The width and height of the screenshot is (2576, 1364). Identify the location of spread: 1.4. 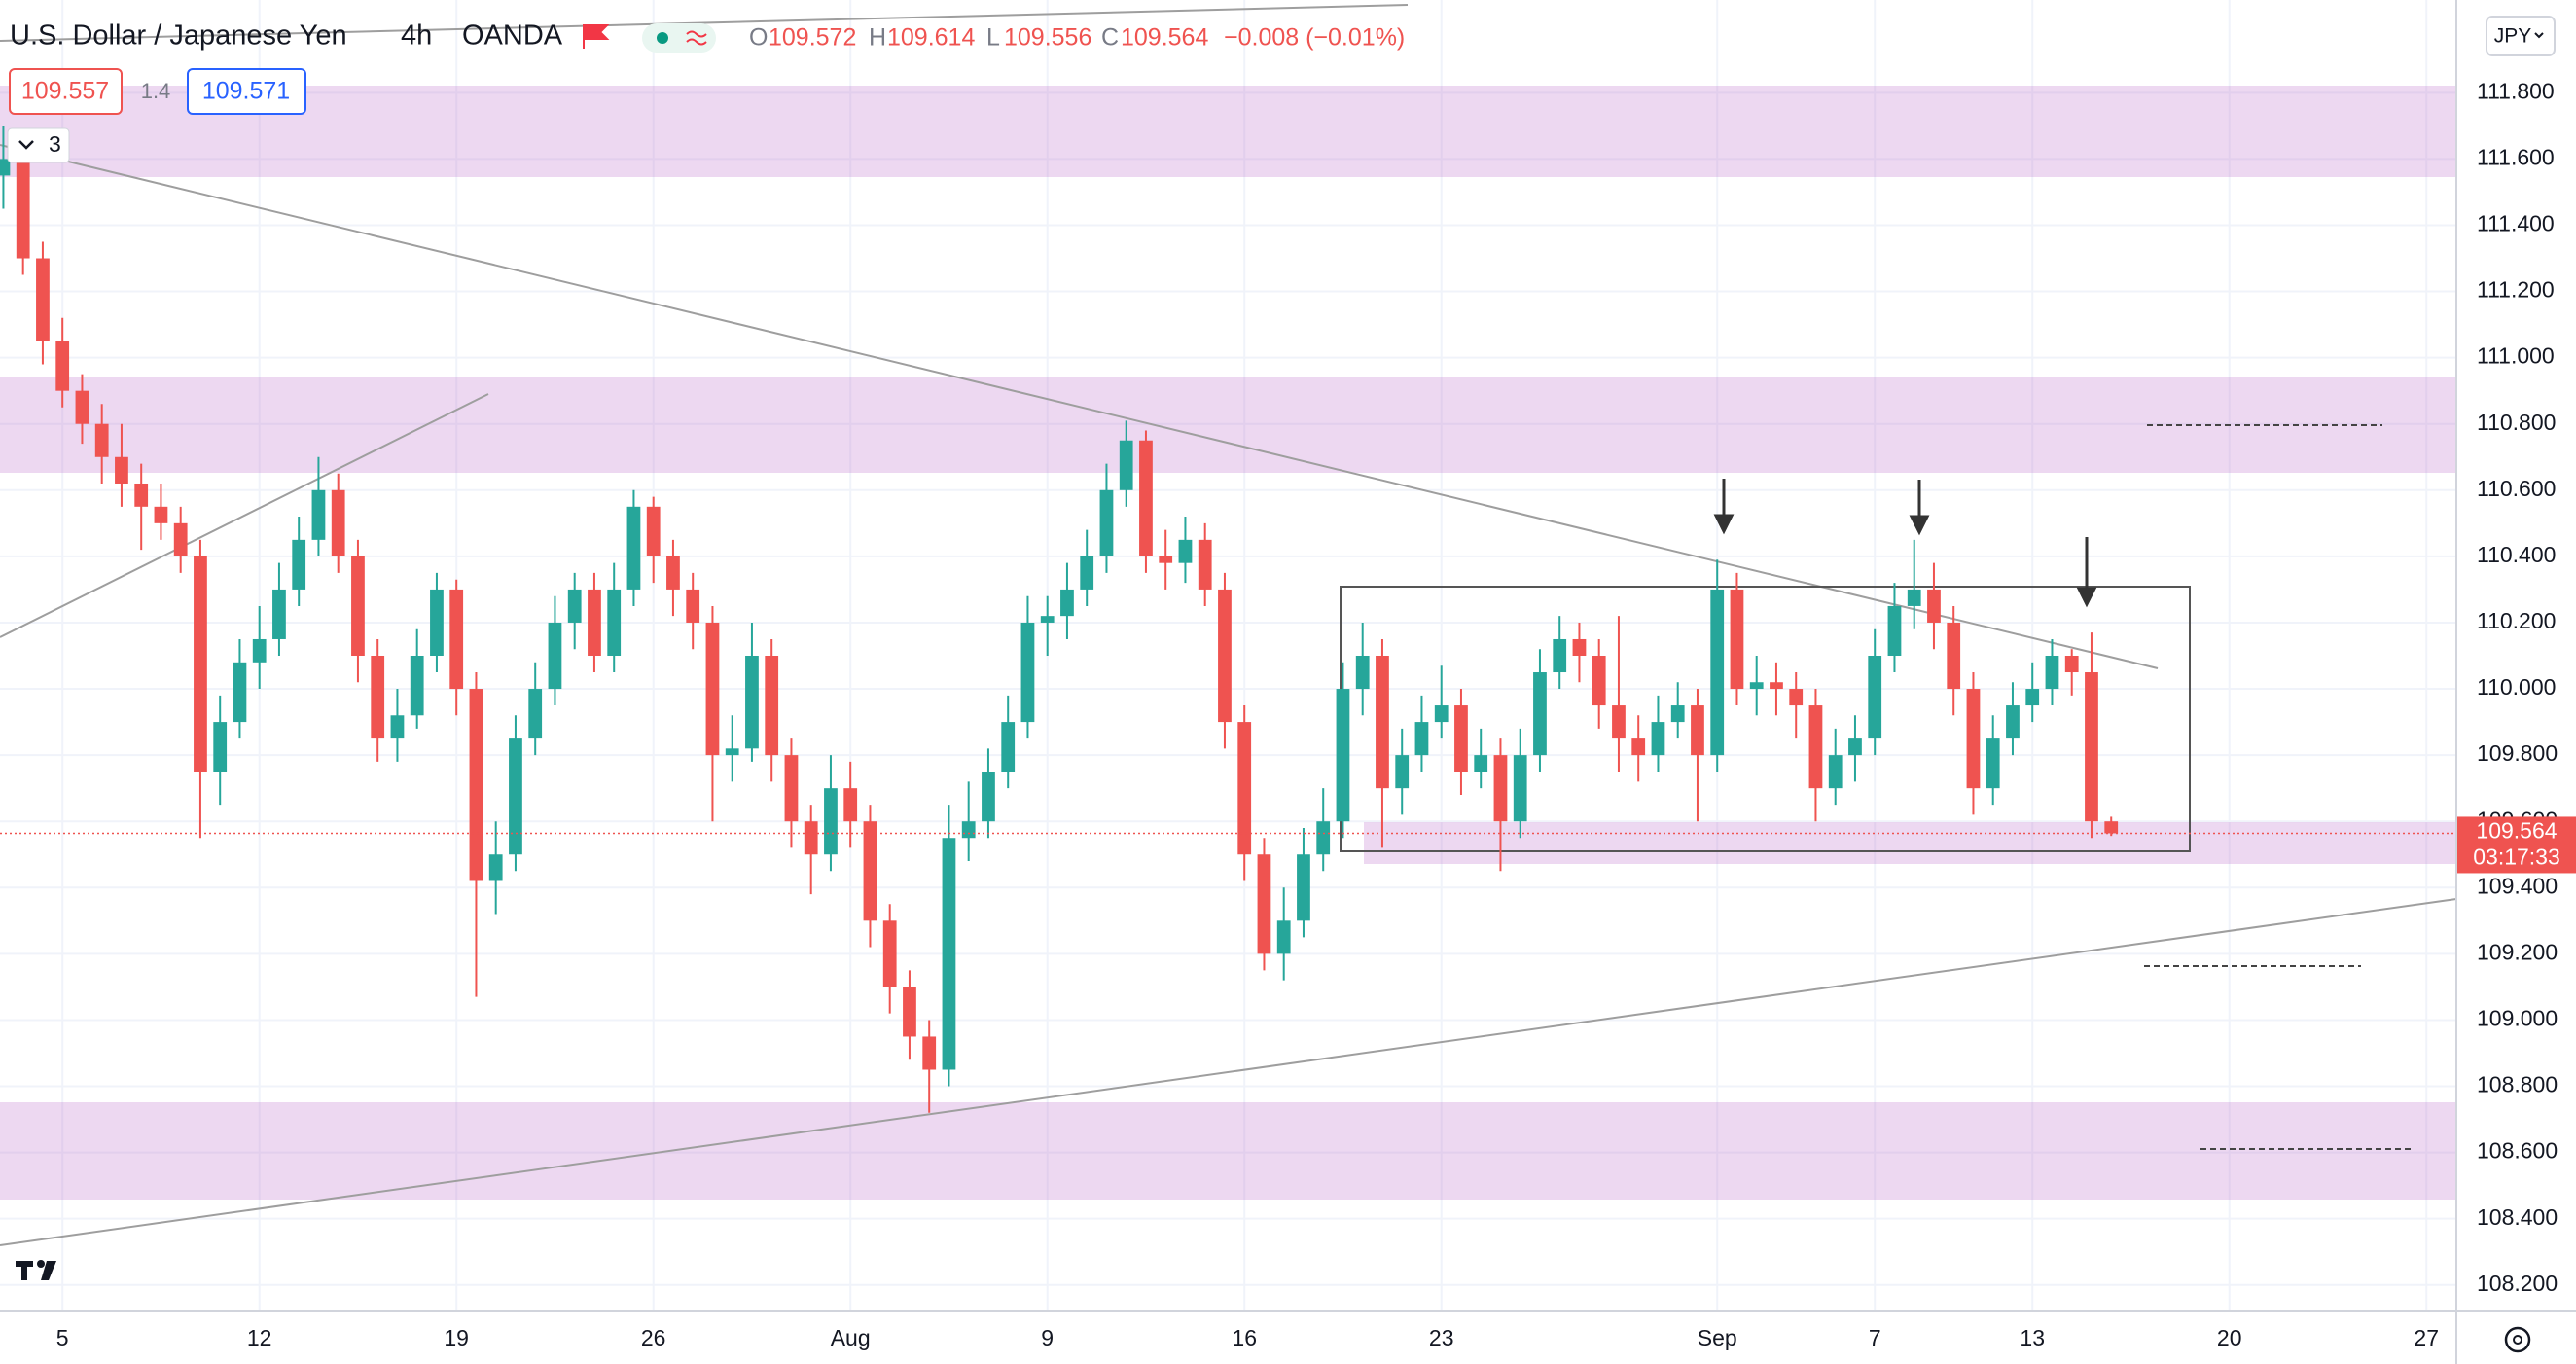
(156, 91).